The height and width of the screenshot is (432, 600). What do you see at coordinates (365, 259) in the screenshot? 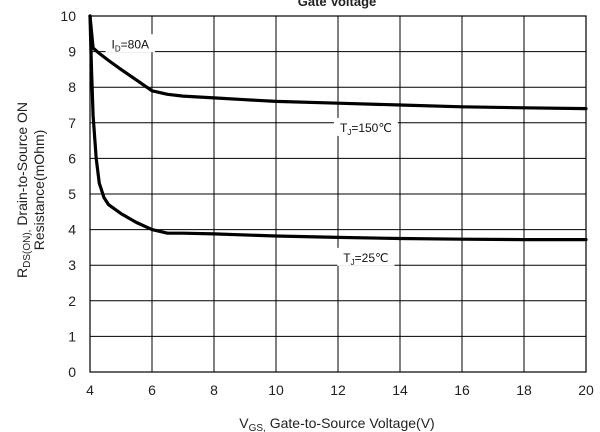
I see `annotation-label-2: TJ=25℃` at bounding box center [365, 259].